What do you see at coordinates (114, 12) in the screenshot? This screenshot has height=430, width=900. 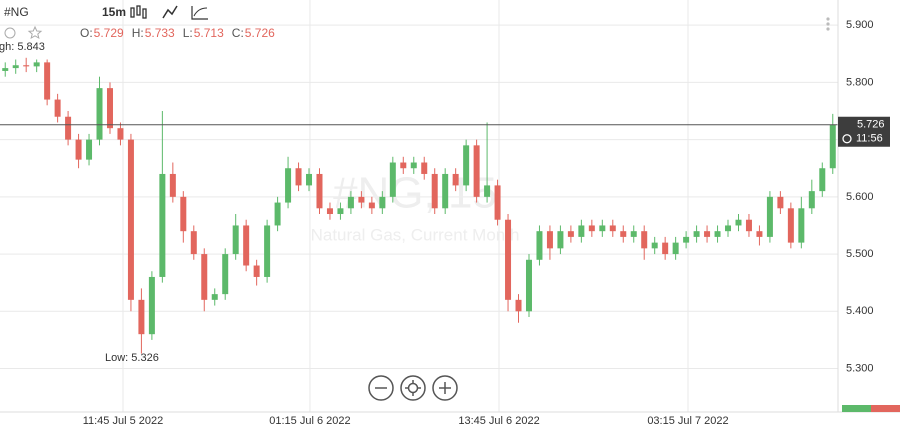 I see `interval: 15m` at bounding box center [114, 12].